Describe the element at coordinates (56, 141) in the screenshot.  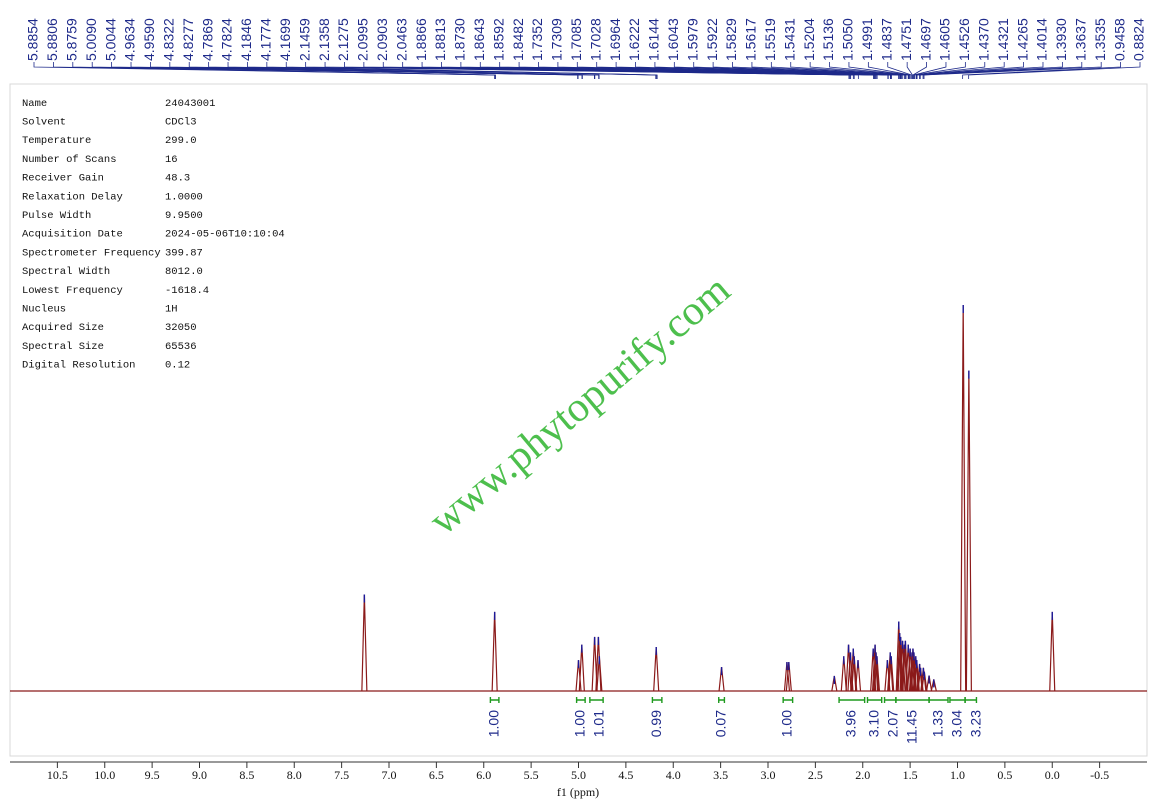
I see `param-name: Temperature` at that location.